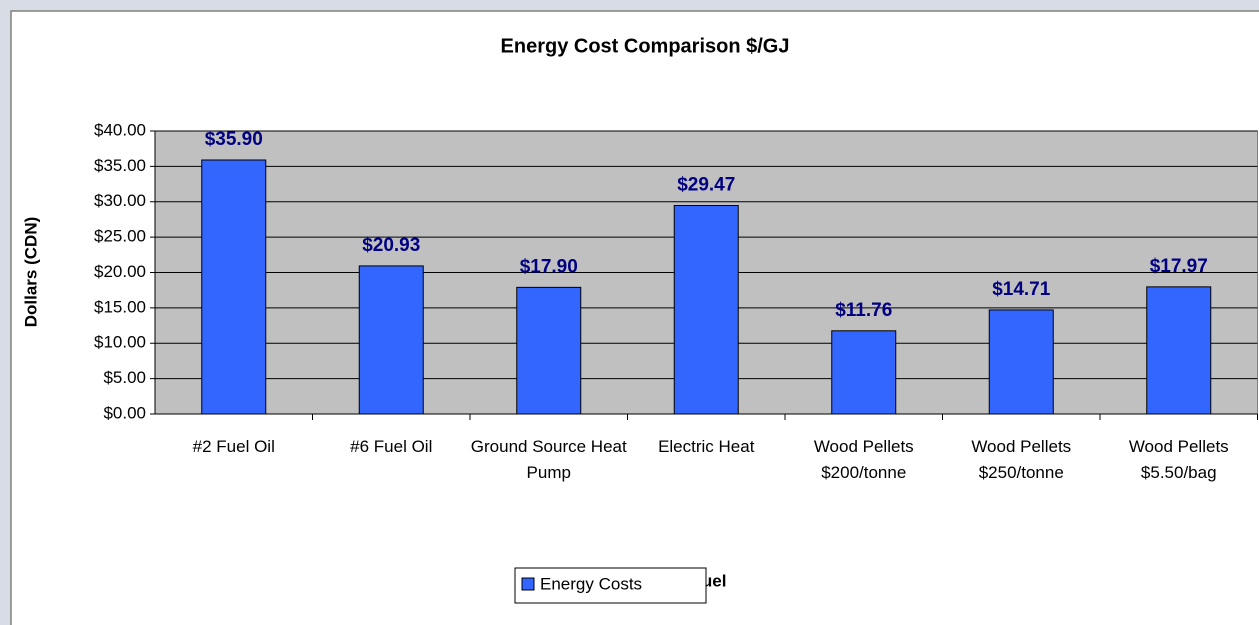 Image resolution: width=1259 pixels, height=625 pixels. Describe the element at coordinates (548, 459) in the screenshot. I see `x-tick-label: Ground Source Heat Pump` at that location.